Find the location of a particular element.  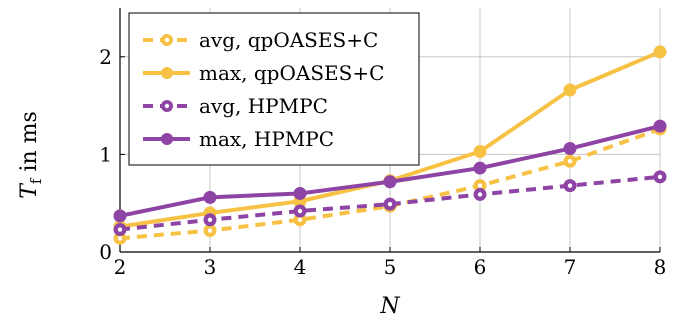

x-tick-label: 4 is located at coordinates (300, 267).